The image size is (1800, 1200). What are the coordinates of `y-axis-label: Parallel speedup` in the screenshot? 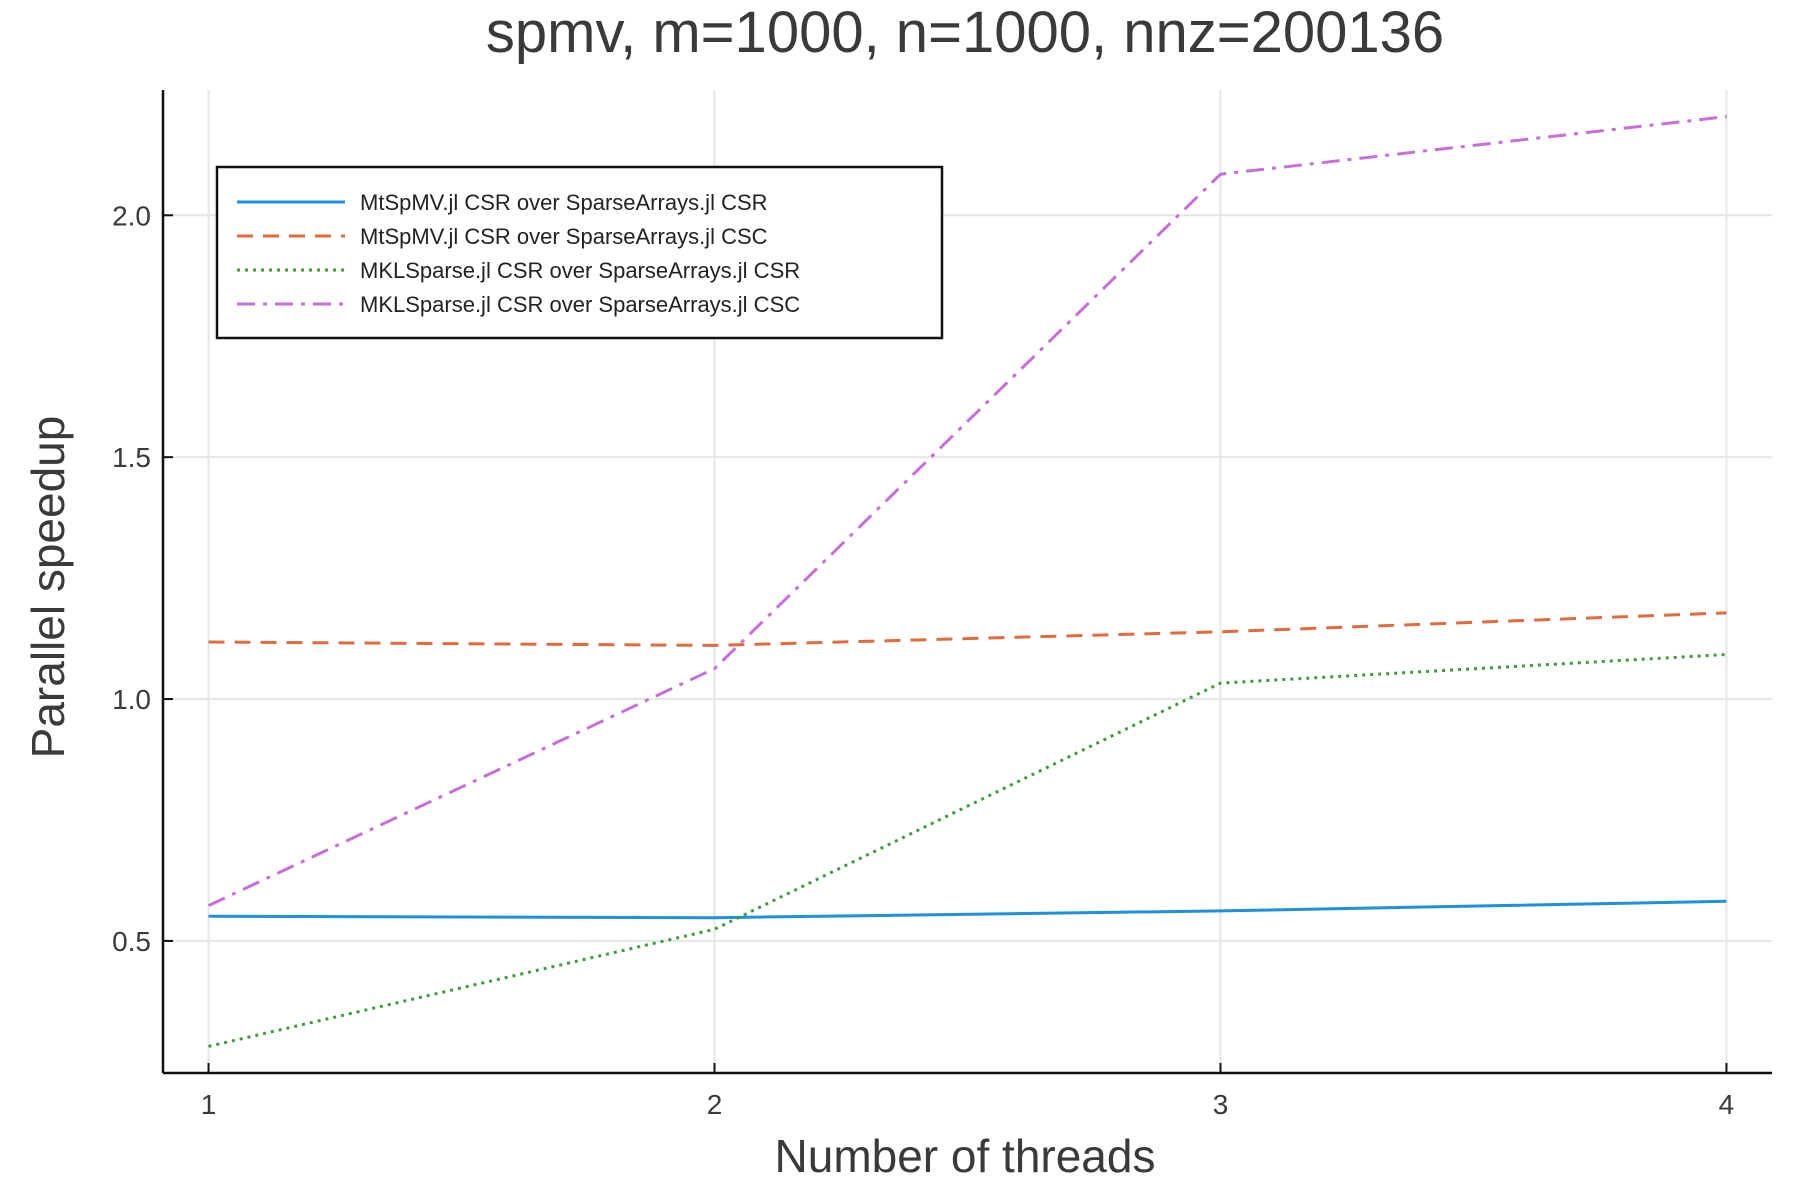 It's located at (48, 587).